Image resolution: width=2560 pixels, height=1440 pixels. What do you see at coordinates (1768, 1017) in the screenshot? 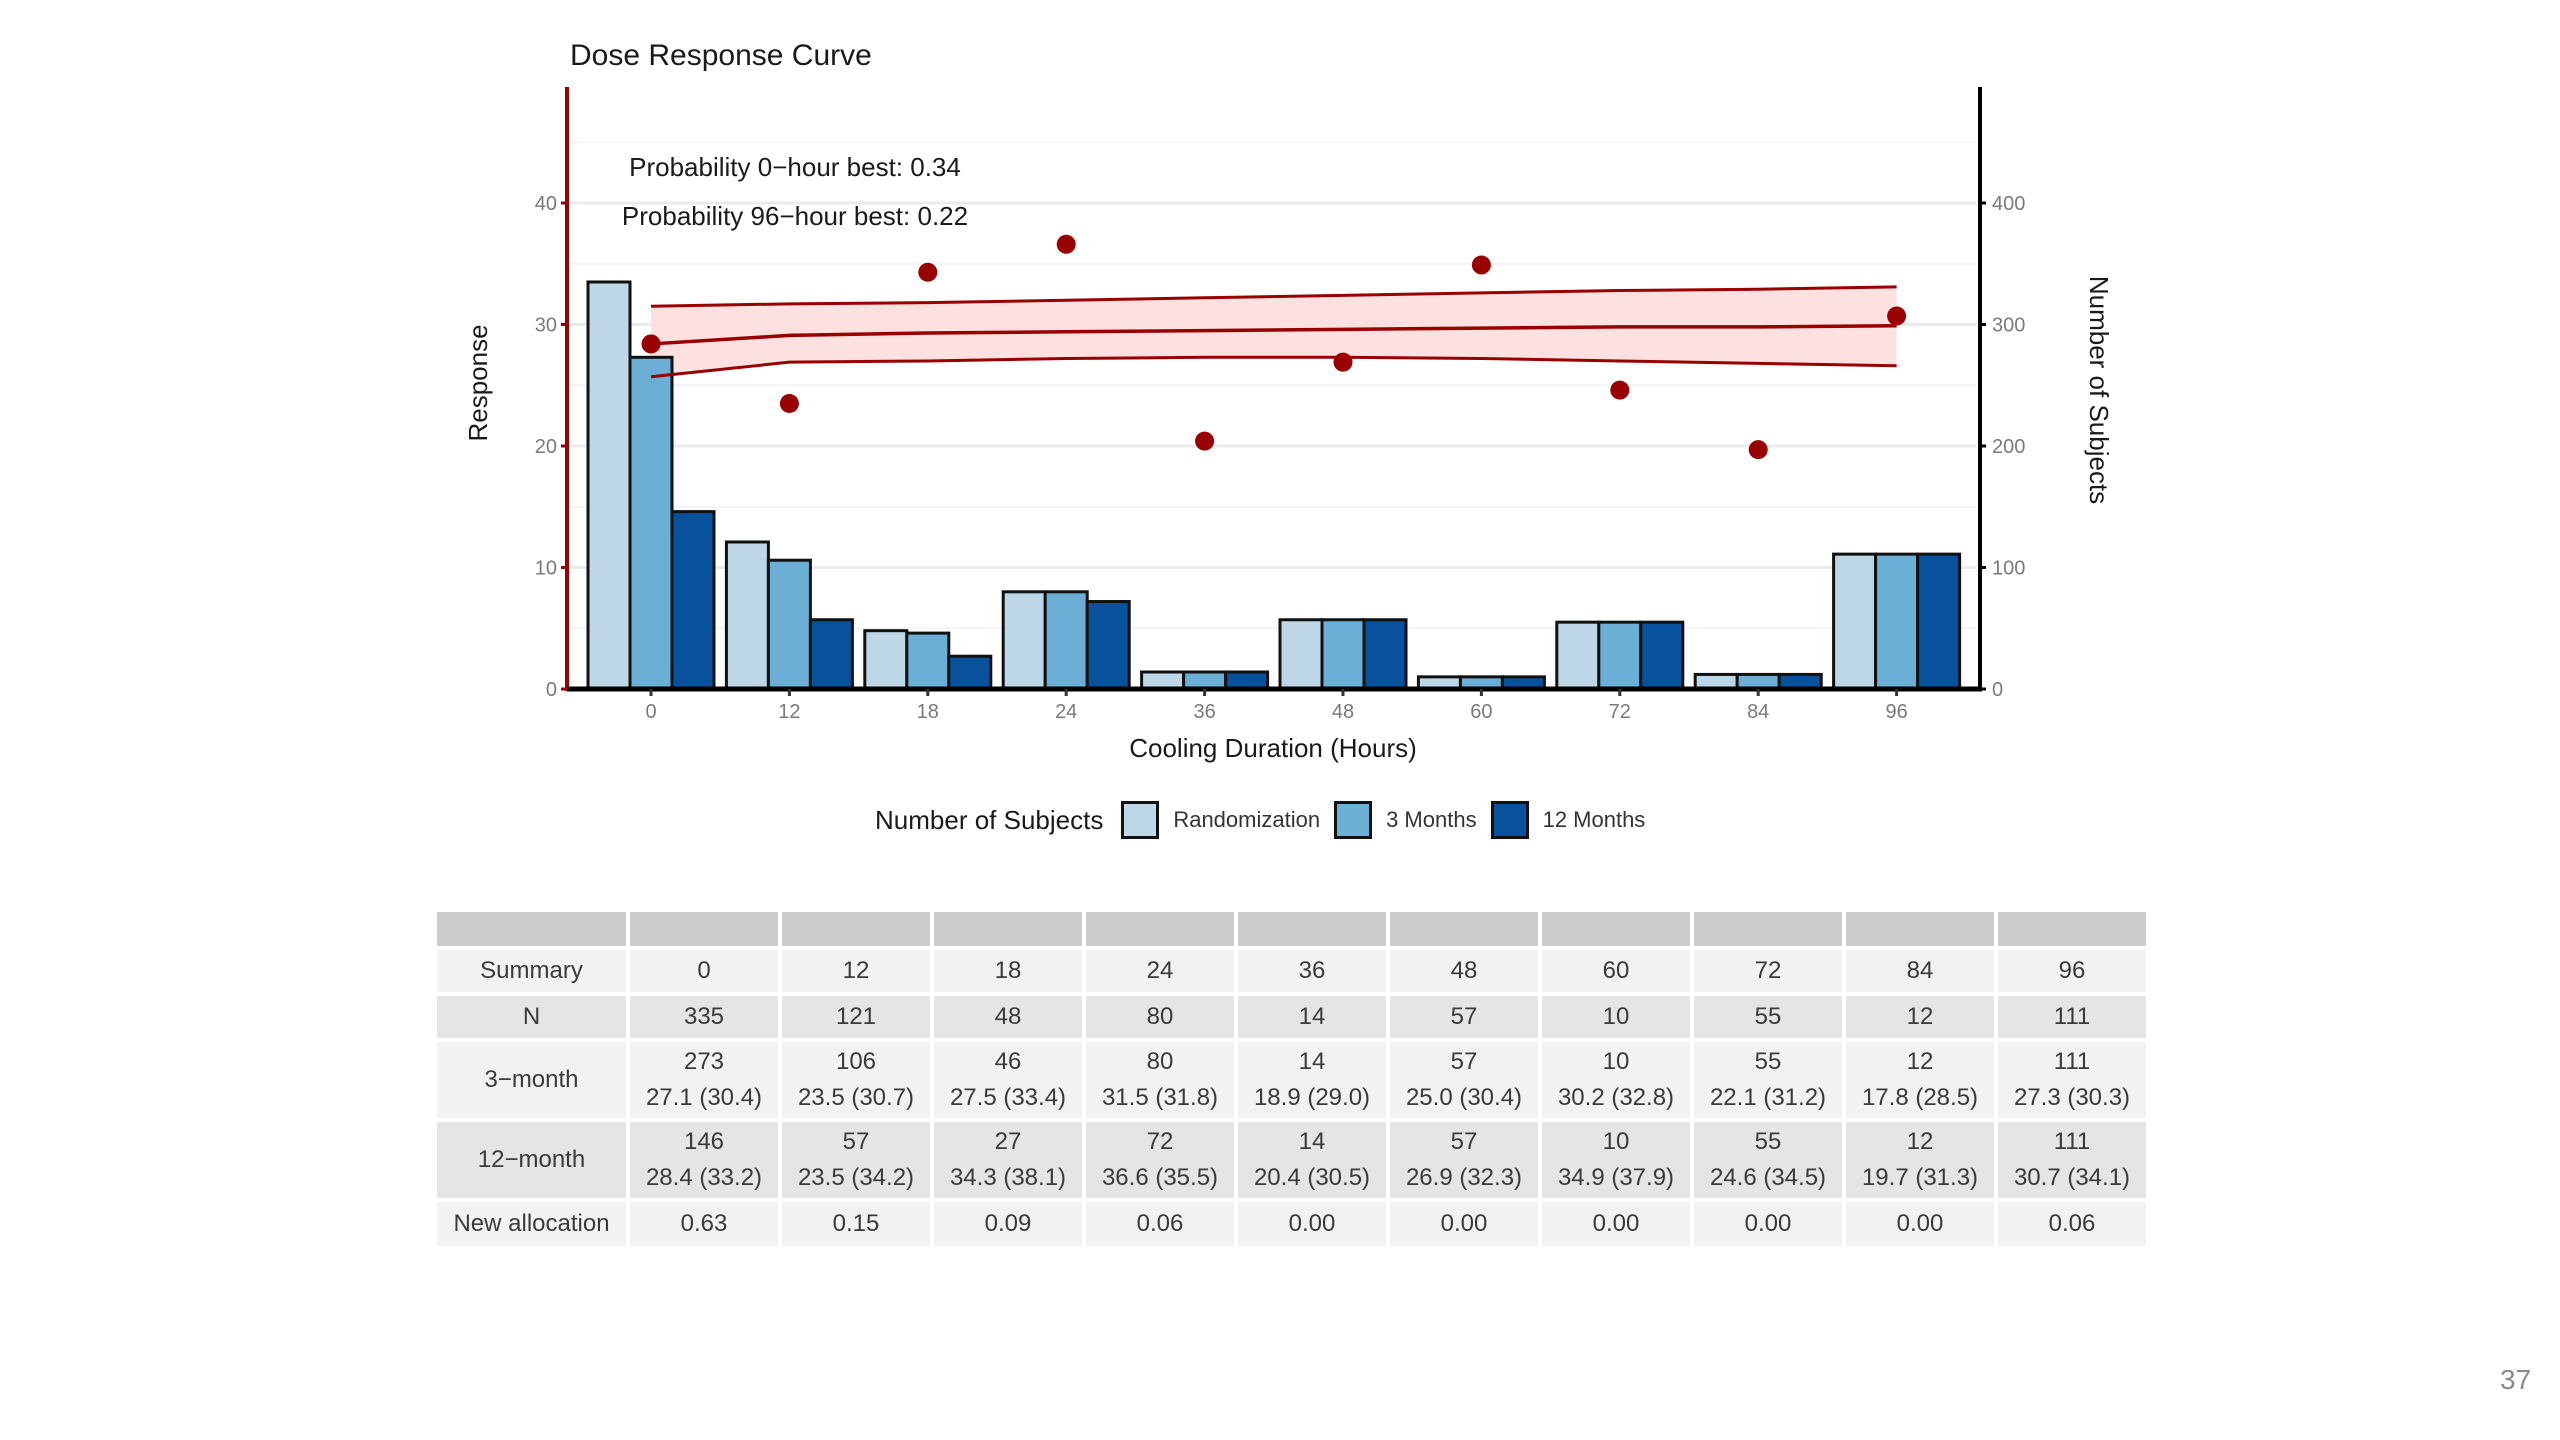
I see `table-cell: 55` at bounding box center [1768, 1017].